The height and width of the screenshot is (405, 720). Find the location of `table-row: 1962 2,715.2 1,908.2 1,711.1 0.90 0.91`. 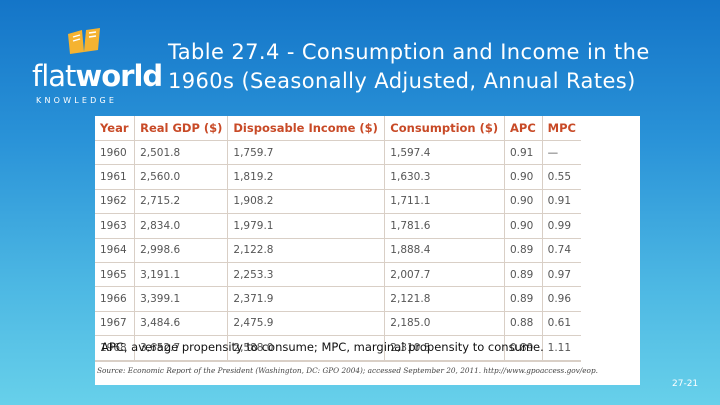

table-row: 1962 2,715.2 1,908.2 1,711.1 0.90 0.91 is located at coordinates (338, 202).